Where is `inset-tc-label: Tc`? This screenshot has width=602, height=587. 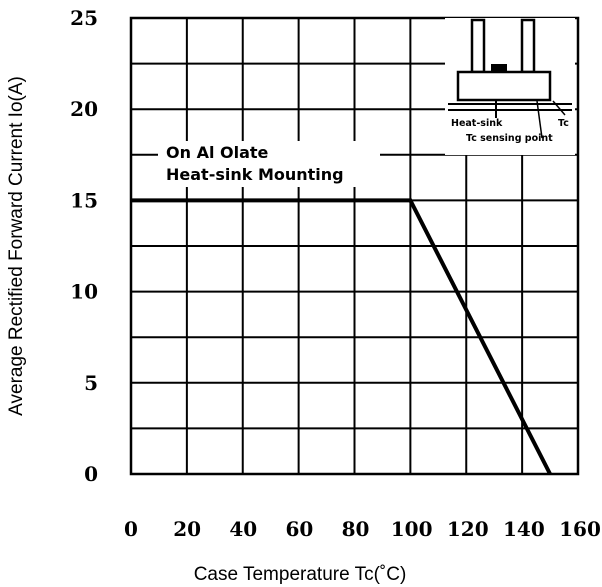 inset-tc-label: Tc is located at coordinates (563, 123).